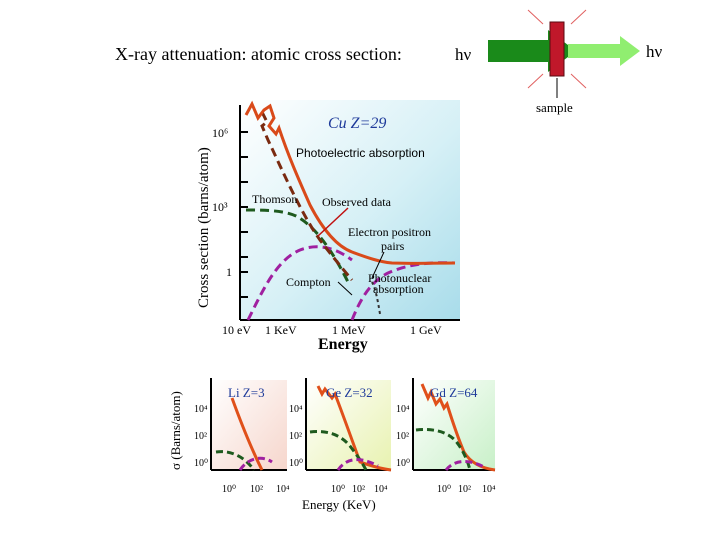  What do you see at coordinates (426, 330) in the screenshot?
I see `main-xtick-1gev: 1 GeV` at bounding box center [426, 330].